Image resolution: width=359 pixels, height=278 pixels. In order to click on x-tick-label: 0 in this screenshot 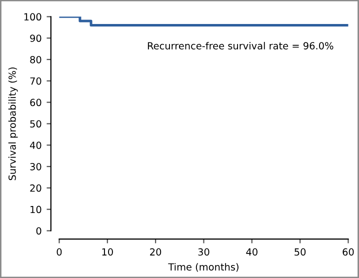, I will do `click(59, 252)`.